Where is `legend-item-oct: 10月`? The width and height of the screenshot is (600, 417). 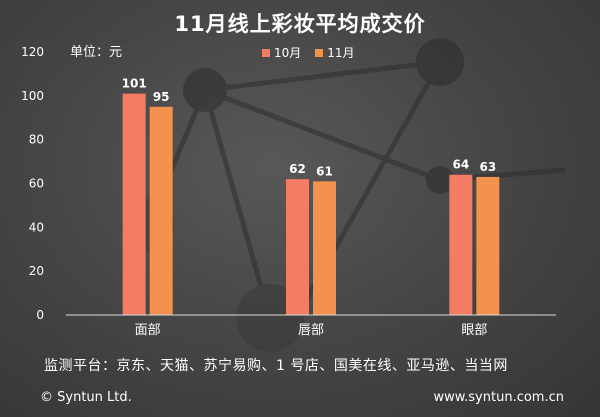
legend-item-oct: 10月 is located at coordinates (281, 52).